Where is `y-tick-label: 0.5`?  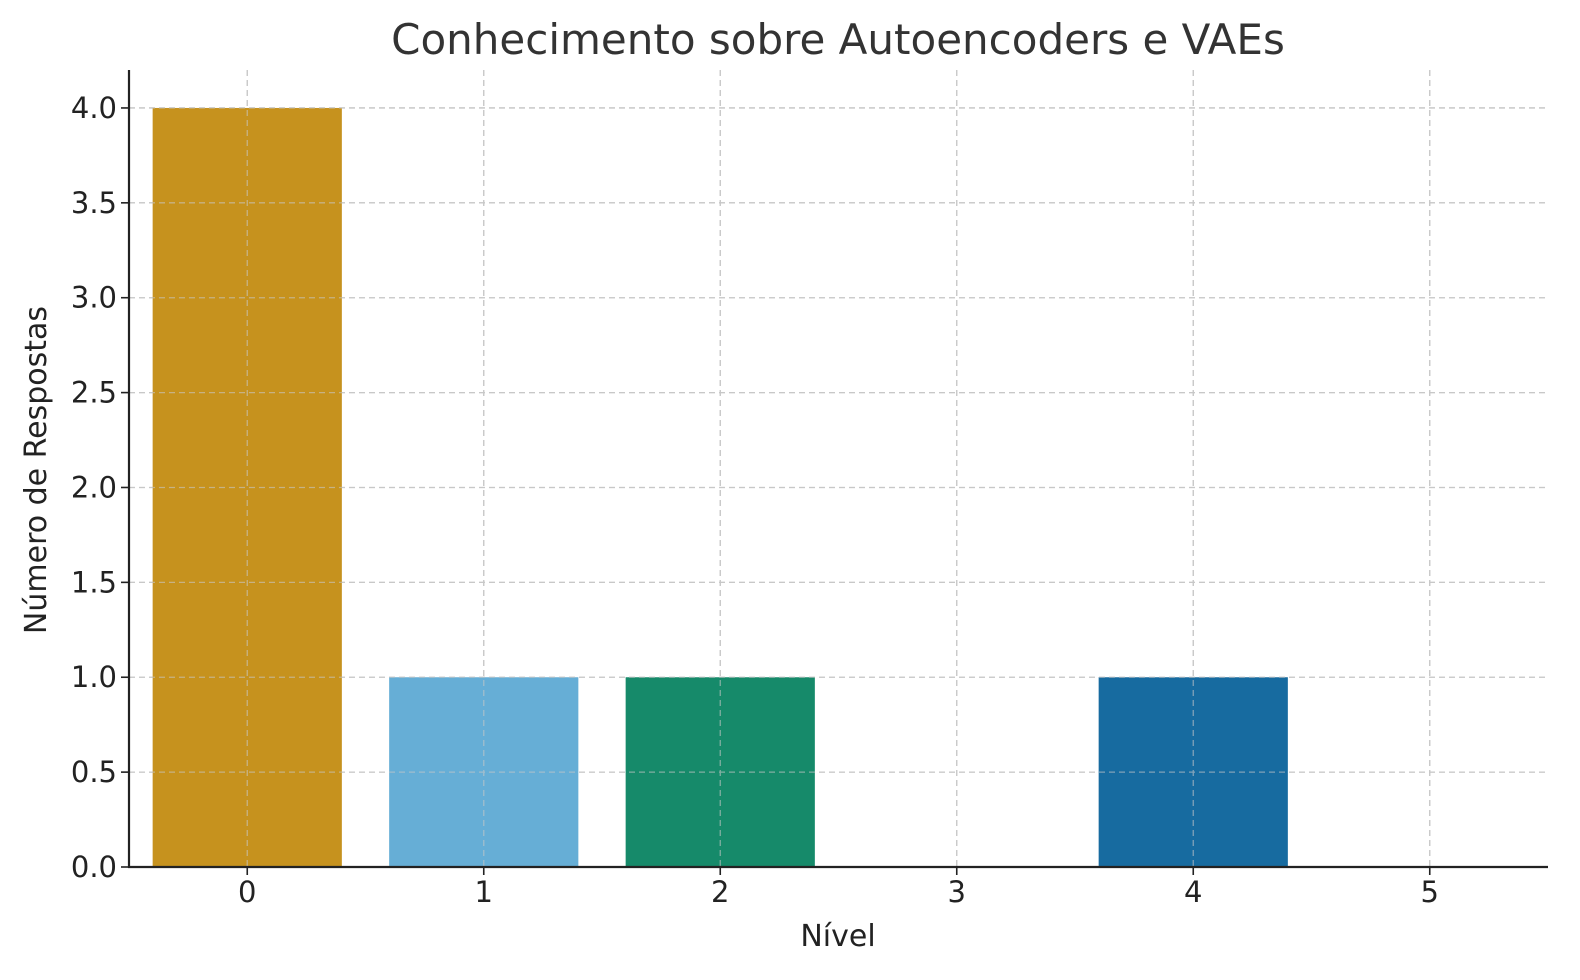
y-tick-label: 0.5 is located at coordinates (94, 772).